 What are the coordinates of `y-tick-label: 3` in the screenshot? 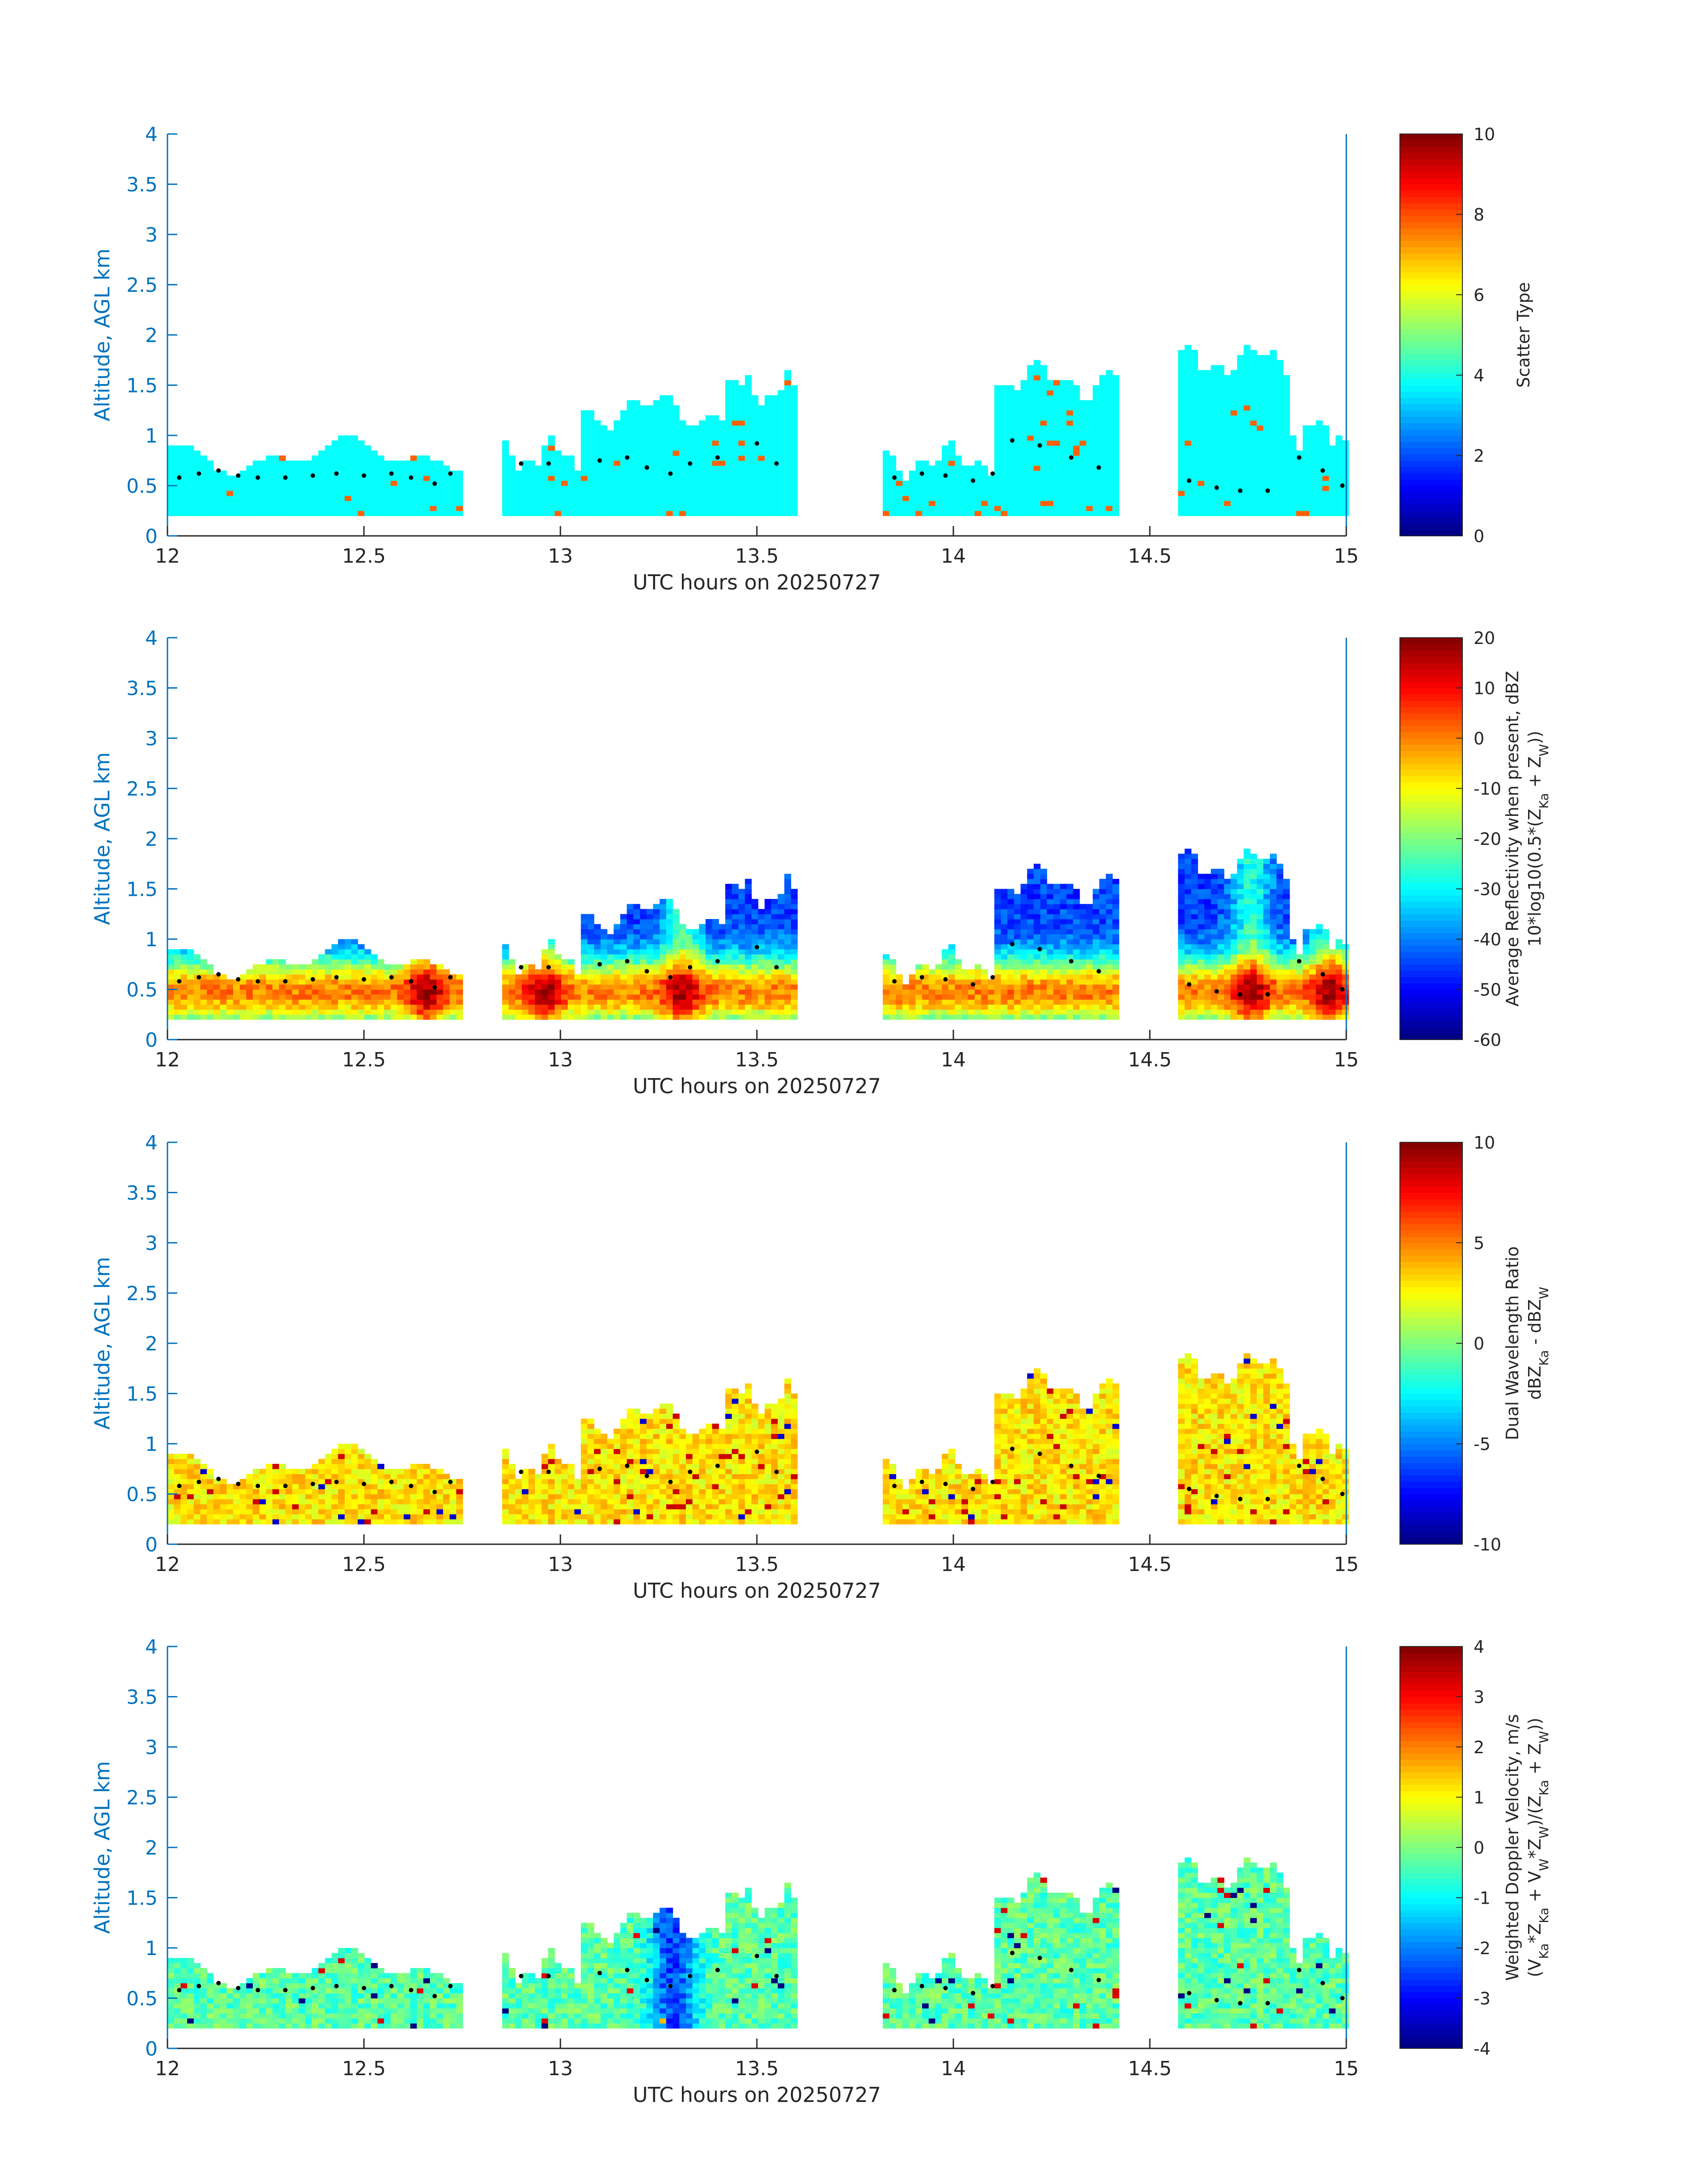 It's located at (151, 235).